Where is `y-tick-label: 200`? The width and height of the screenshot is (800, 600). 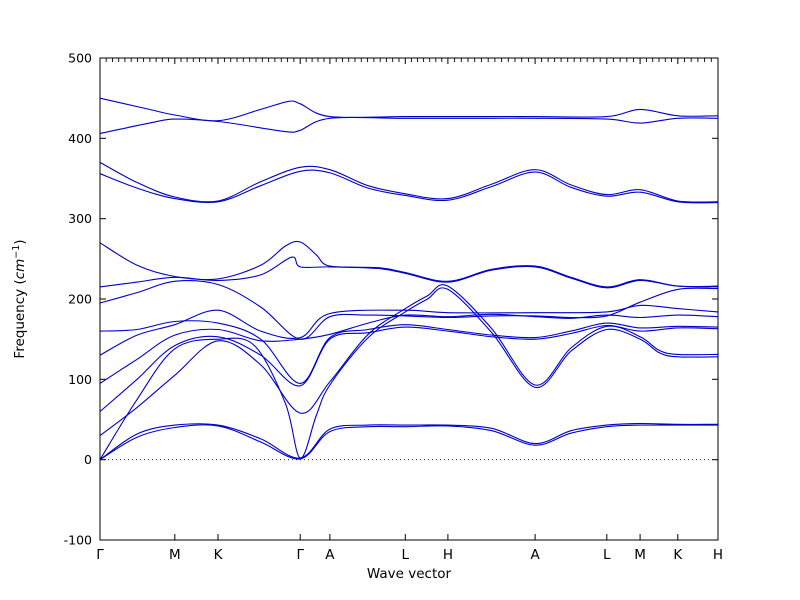
y-tick-label: 200 is located at coordinates (80, 299).